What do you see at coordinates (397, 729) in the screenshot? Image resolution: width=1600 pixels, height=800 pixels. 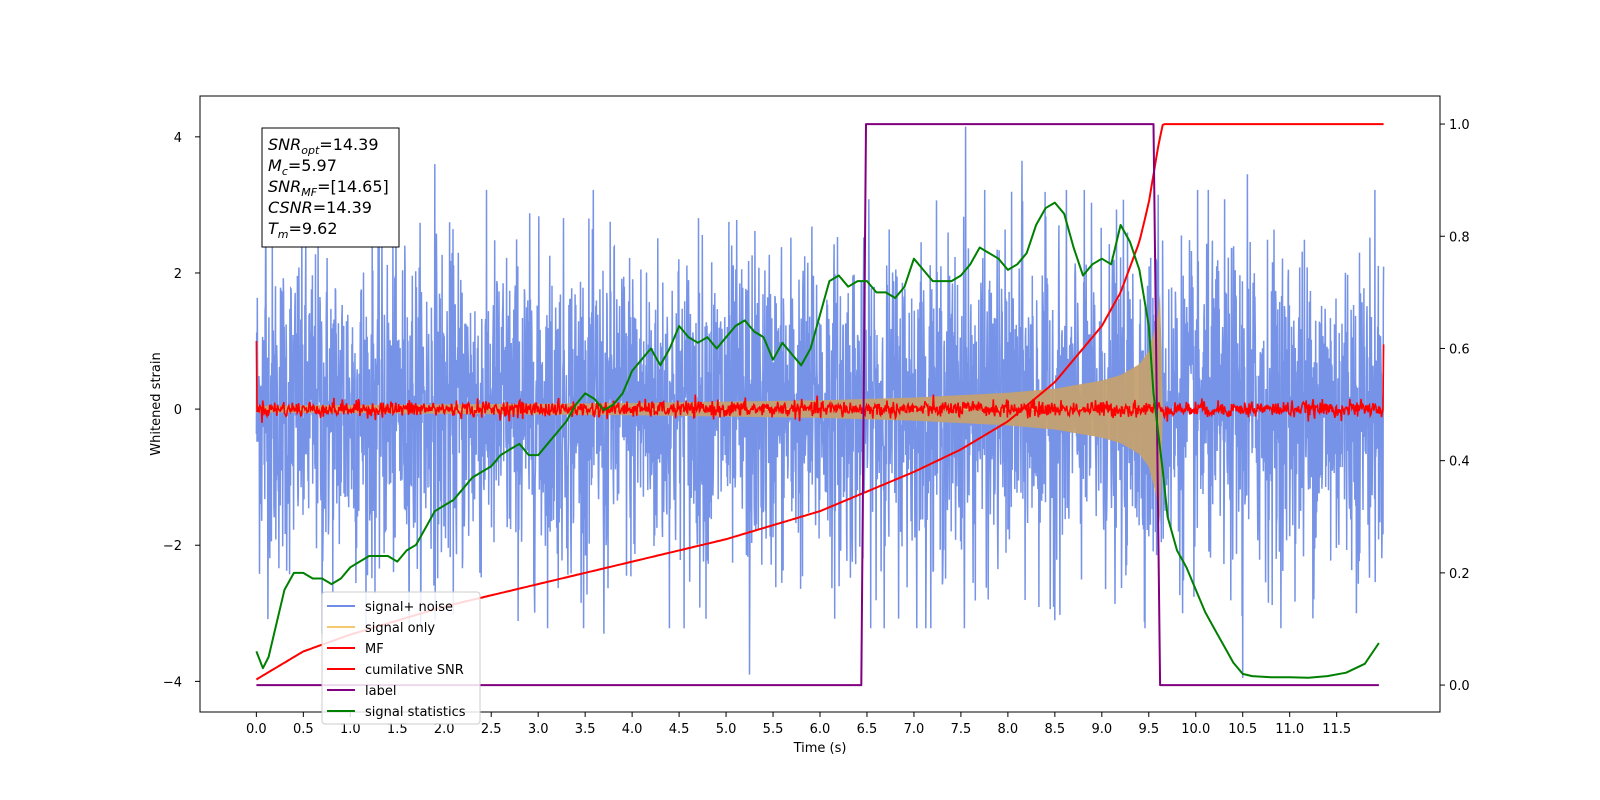 I see `x-tick-label: 1.5` at bounding box center [397, 729].